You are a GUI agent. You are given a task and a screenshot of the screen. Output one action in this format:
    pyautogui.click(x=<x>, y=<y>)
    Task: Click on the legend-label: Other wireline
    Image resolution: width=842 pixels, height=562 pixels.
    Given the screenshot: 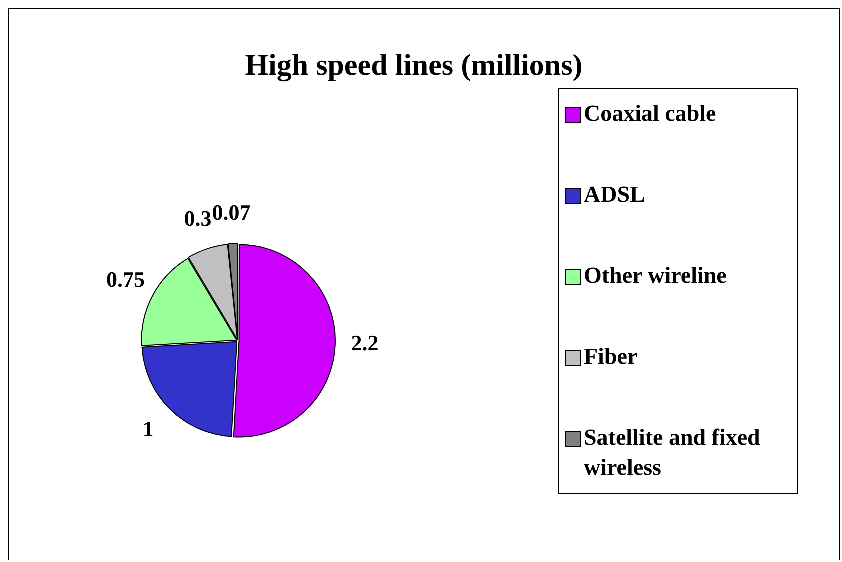 What is the action you would take?
    pyautogui.click(x=655, y=276)
    